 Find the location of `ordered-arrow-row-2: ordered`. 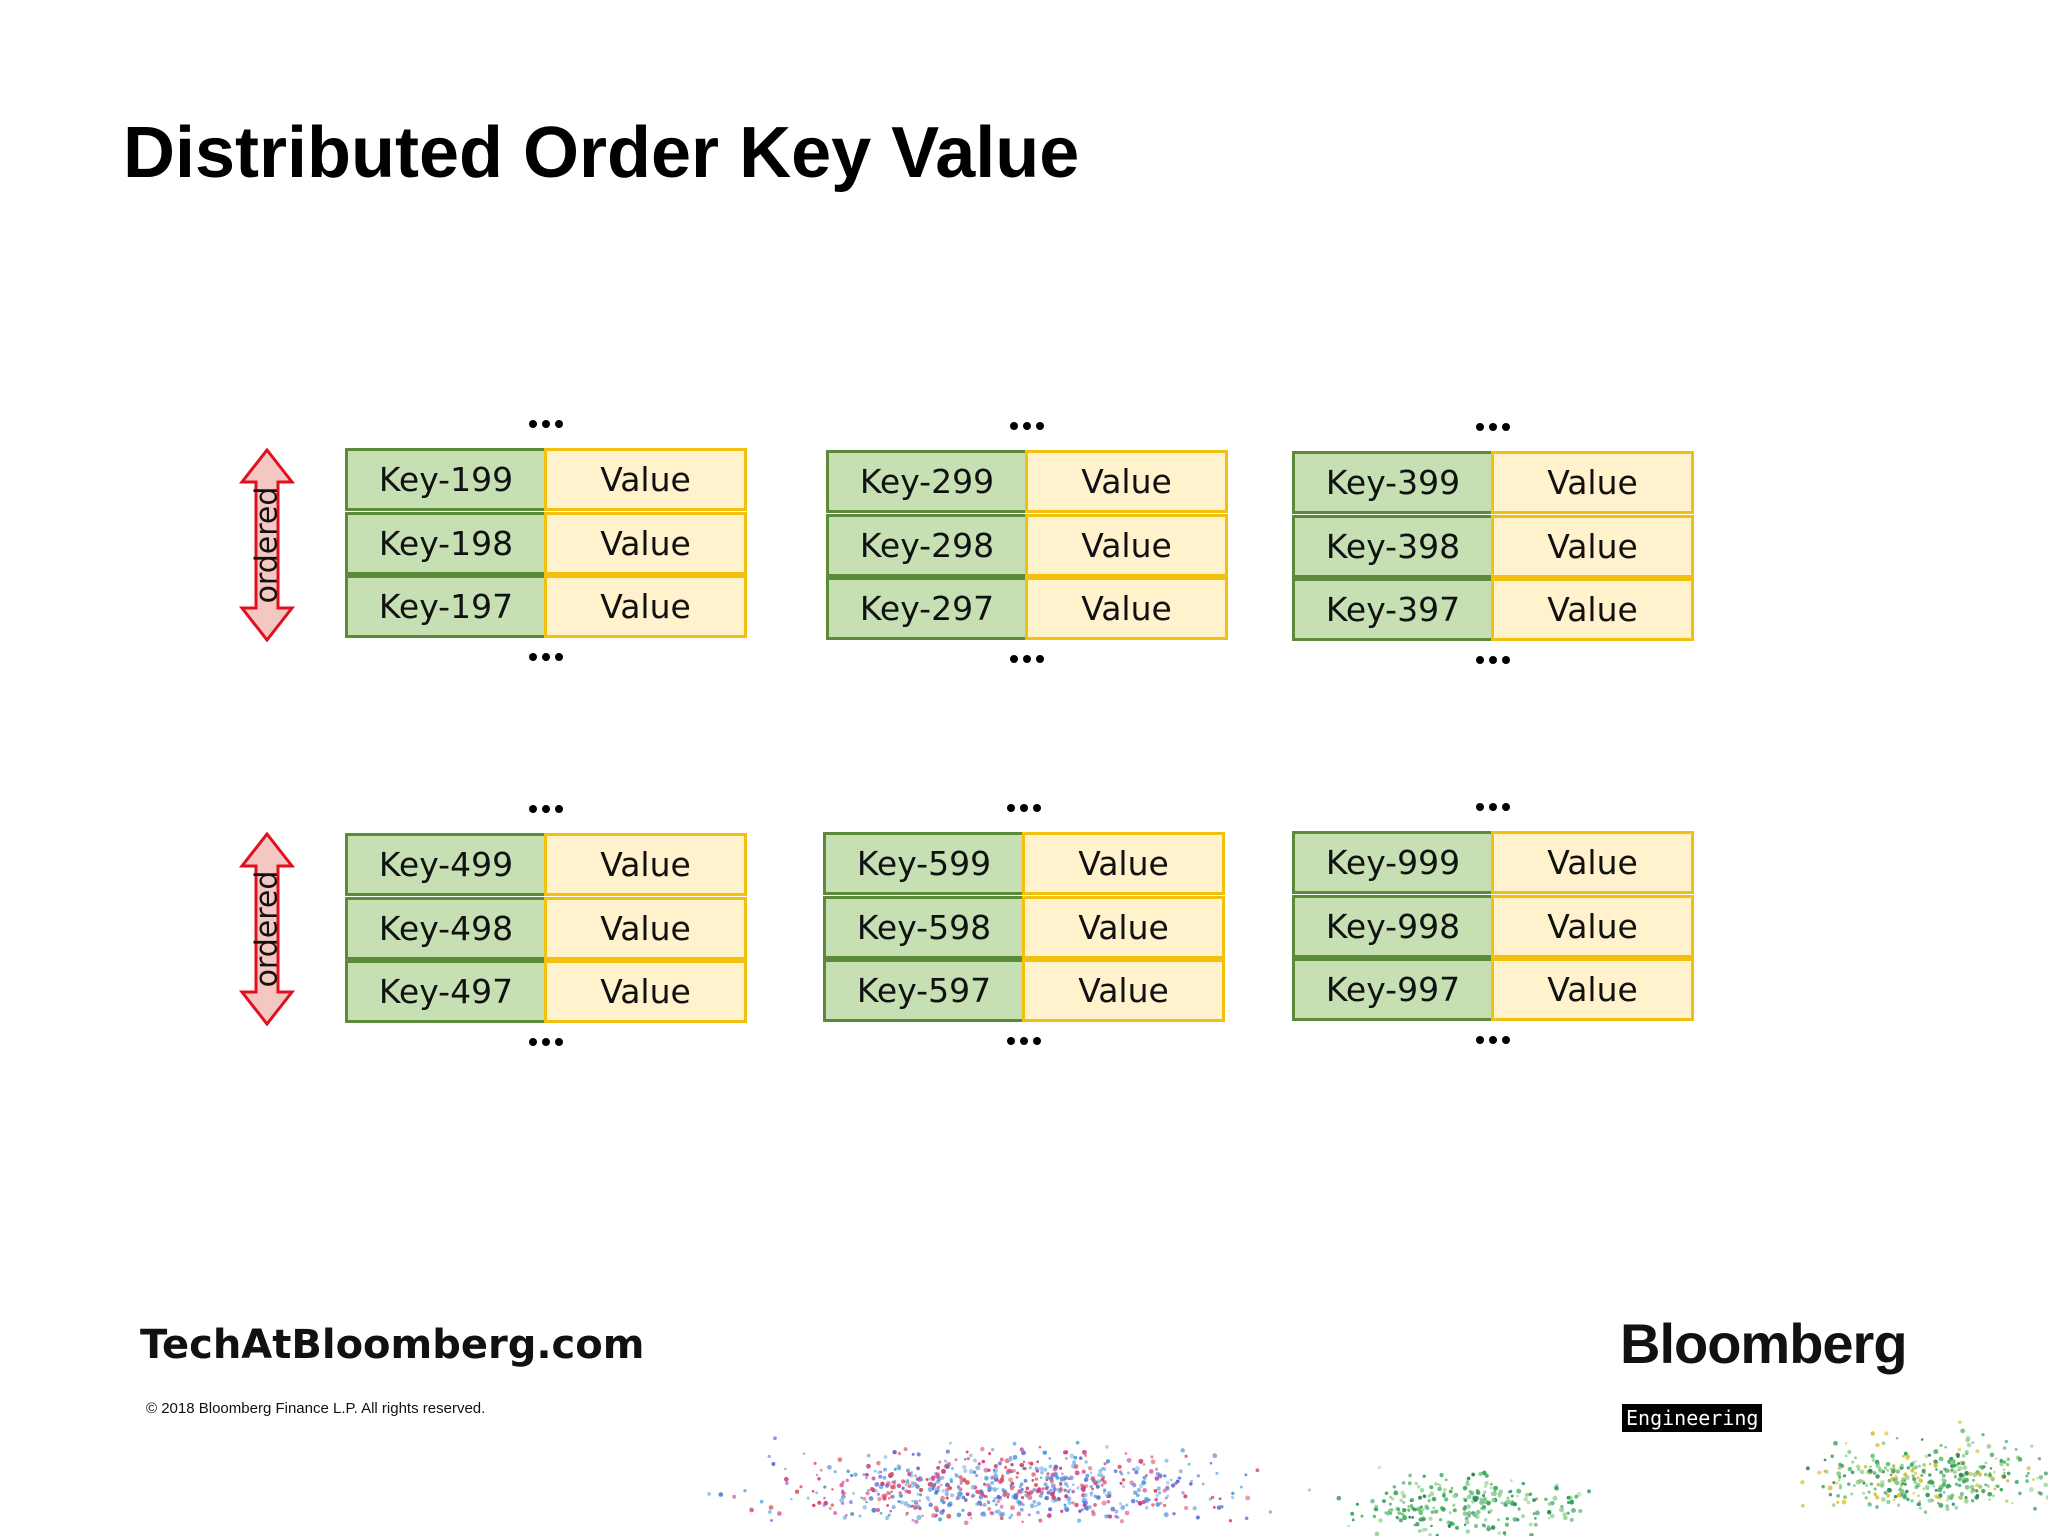

ordered-arrow-row-2: ordered is located at coordinates (267, 929).